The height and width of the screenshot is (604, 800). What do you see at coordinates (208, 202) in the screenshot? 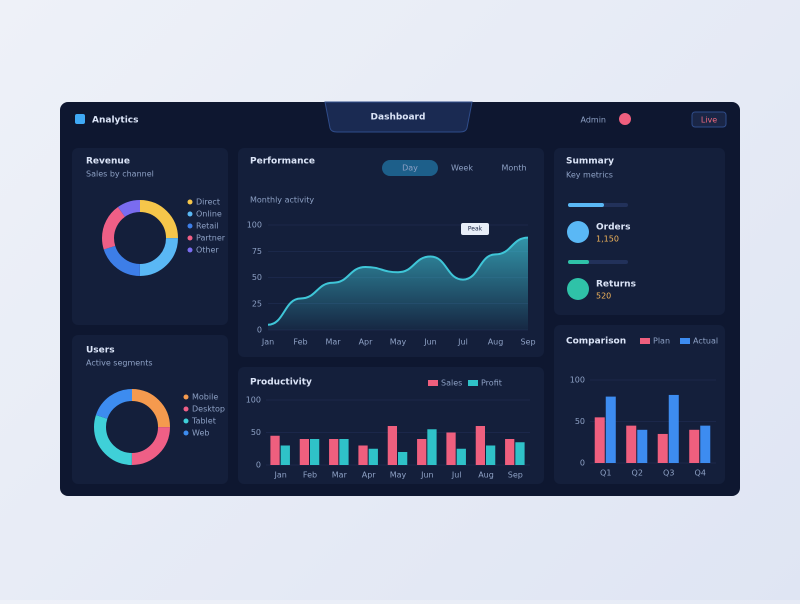
I see `legend-label: Direct` at bounding box center [208, 202].